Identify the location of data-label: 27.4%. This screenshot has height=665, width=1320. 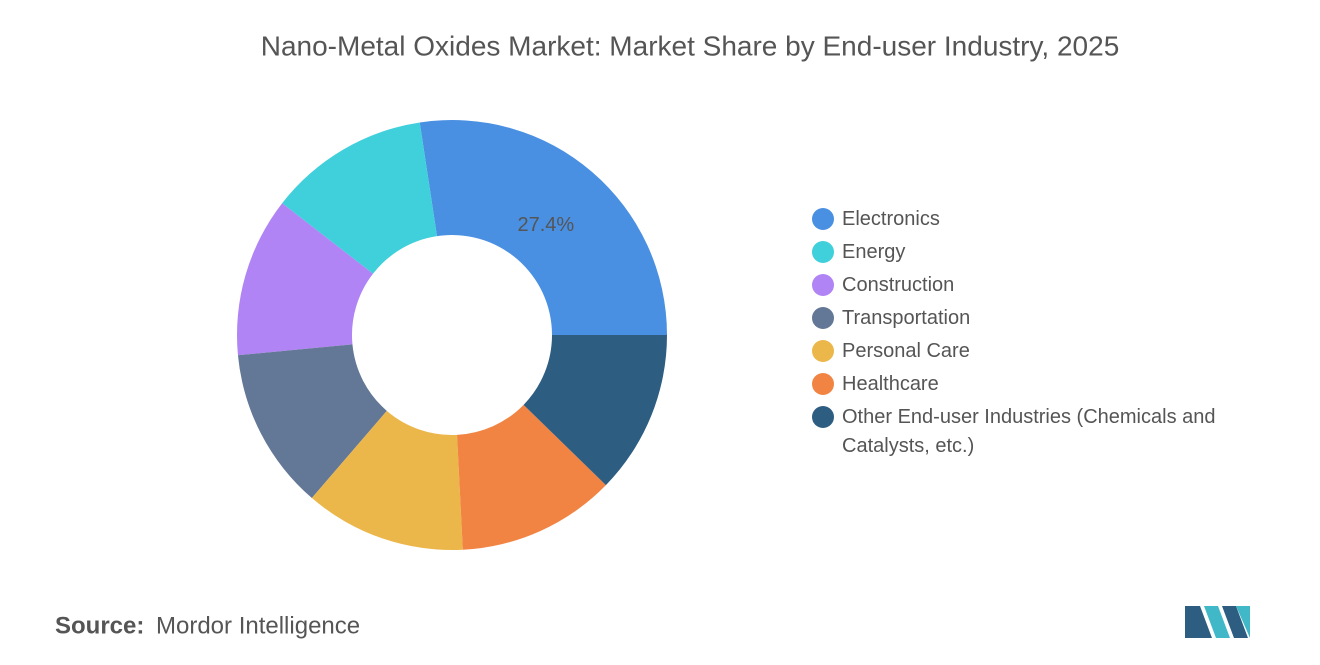
(546, 225).